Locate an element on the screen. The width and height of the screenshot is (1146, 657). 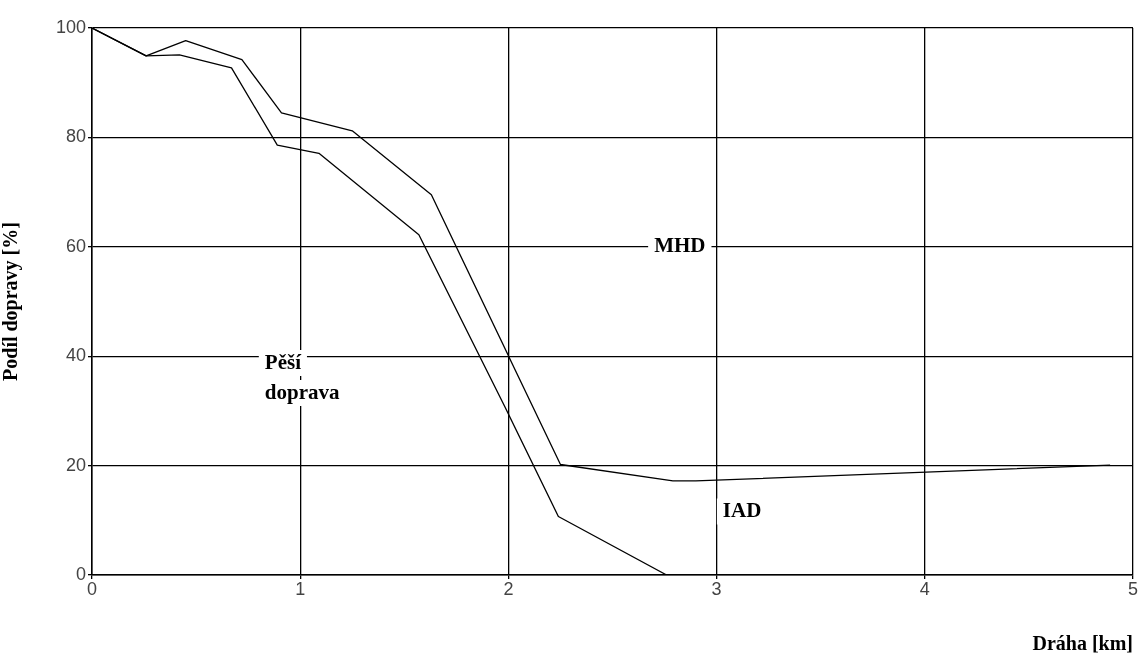
x-tick-label: 3 is located at coordinates (716, 588).